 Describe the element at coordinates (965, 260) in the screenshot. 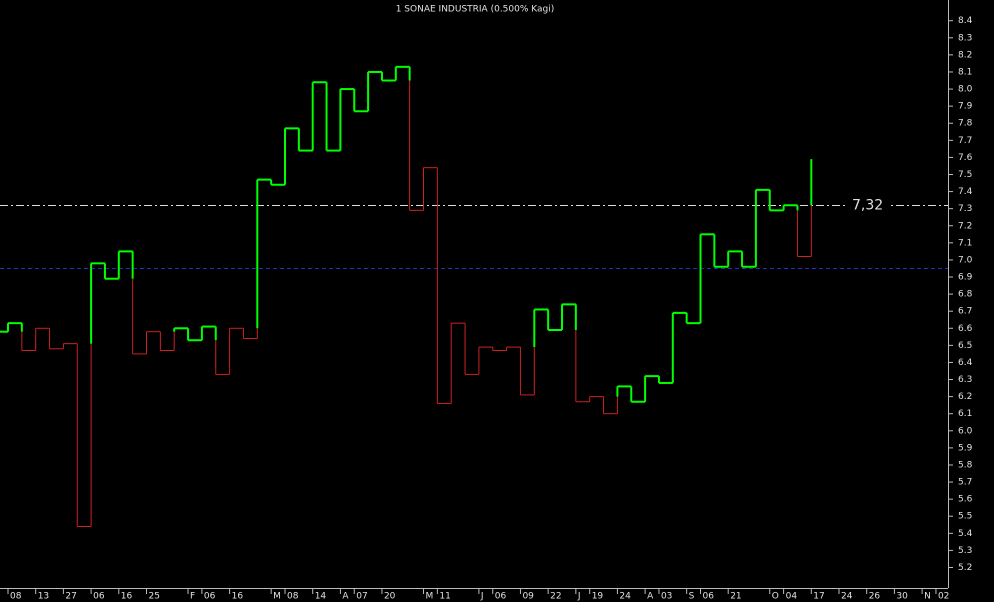

I see `y-tick-label: 7.0` at that location.